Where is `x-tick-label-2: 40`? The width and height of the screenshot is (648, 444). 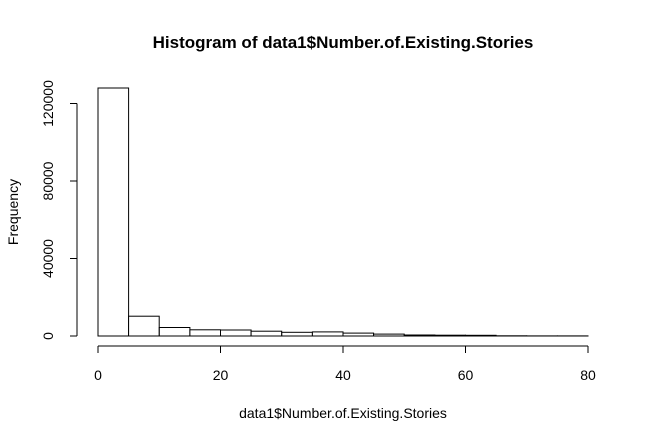 x-tick-label-2: 40 is located at coordinates (343, 375).